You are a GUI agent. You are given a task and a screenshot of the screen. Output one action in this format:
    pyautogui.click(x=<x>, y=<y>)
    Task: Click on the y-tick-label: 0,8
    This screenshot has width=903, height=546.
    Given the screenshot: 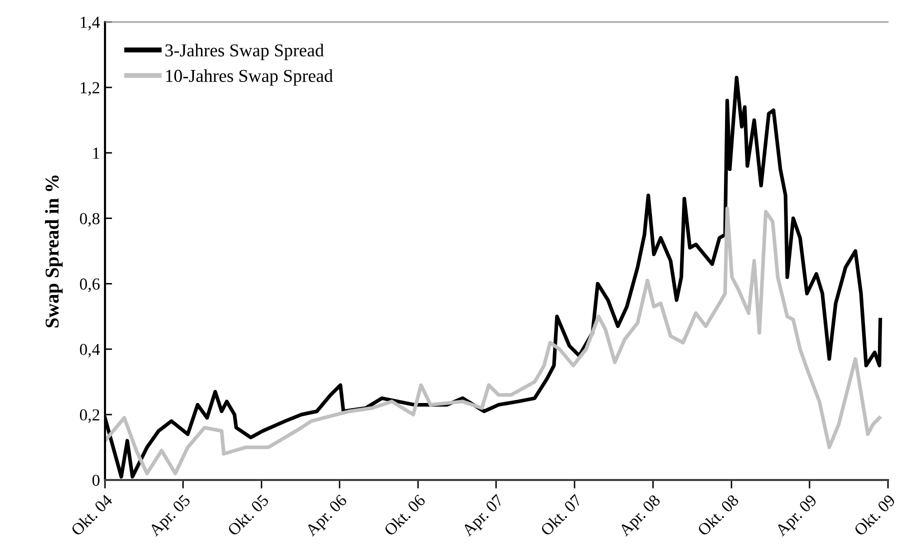 What is the action you would take?
    pyautogui.click(x=90, y=219)
    